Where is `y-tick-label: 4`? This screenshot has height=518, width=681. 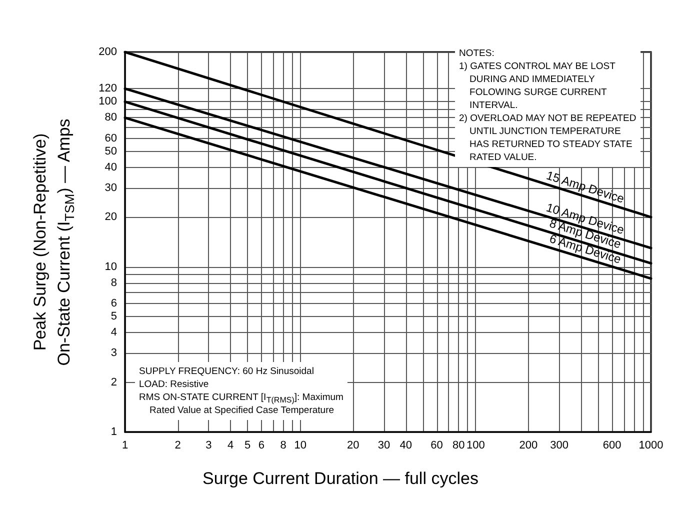 y-tick-label: 4 is located at coordinates (113, 332).